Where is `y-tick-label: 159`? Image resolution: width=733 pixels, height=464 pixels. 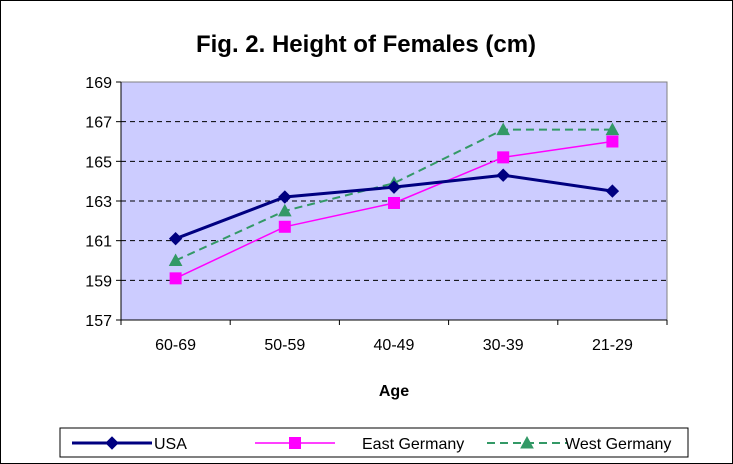 y-tick-label: 159 is located at coordinates (98, 281).